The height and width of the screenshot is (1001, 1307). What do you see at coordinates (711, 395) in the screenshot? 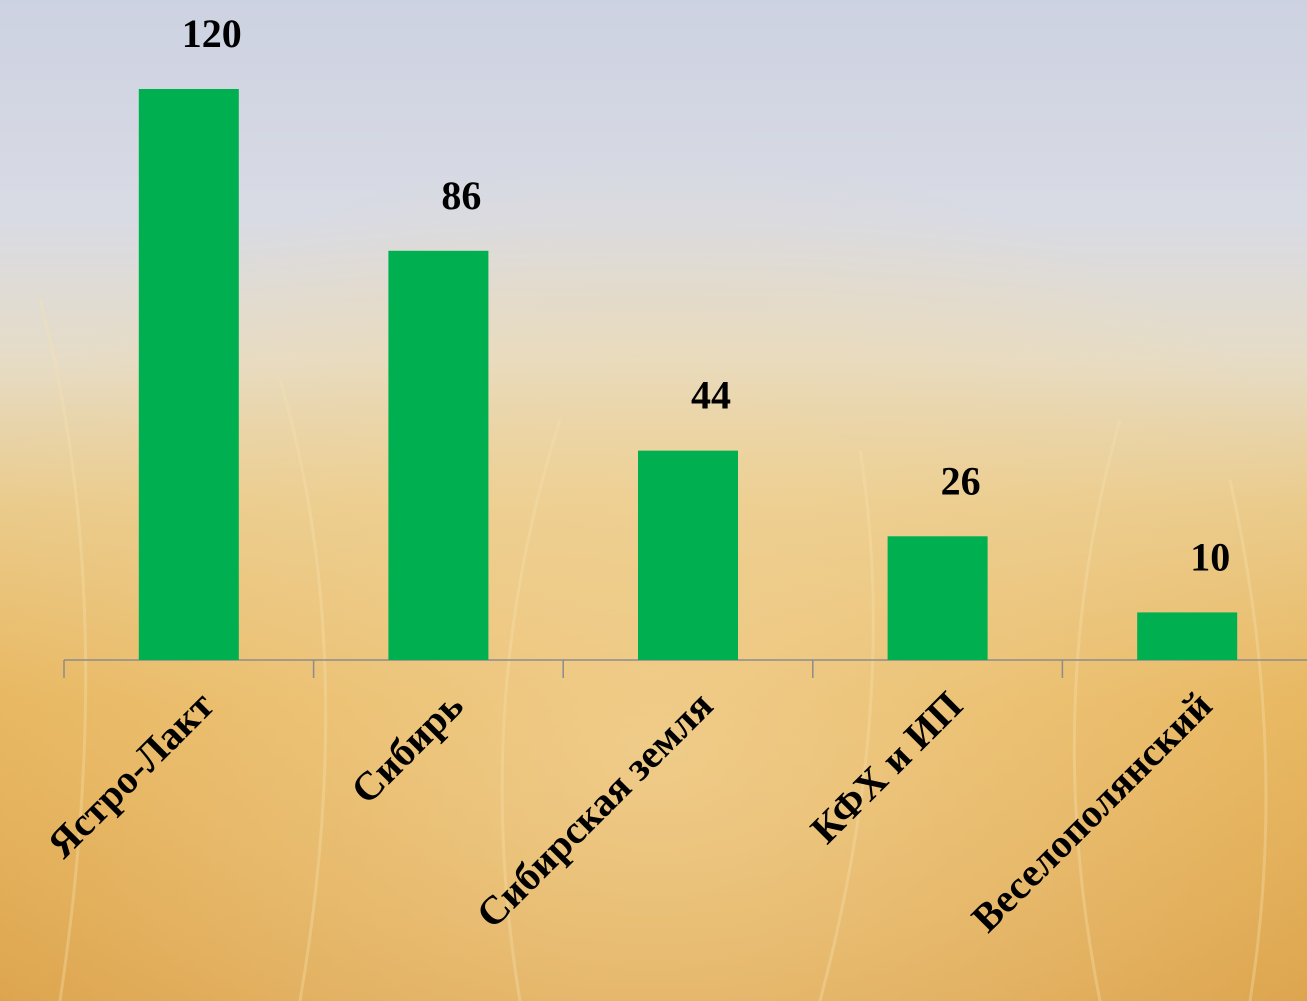
I see `value-label: 44` at bounding box center [711, 395].